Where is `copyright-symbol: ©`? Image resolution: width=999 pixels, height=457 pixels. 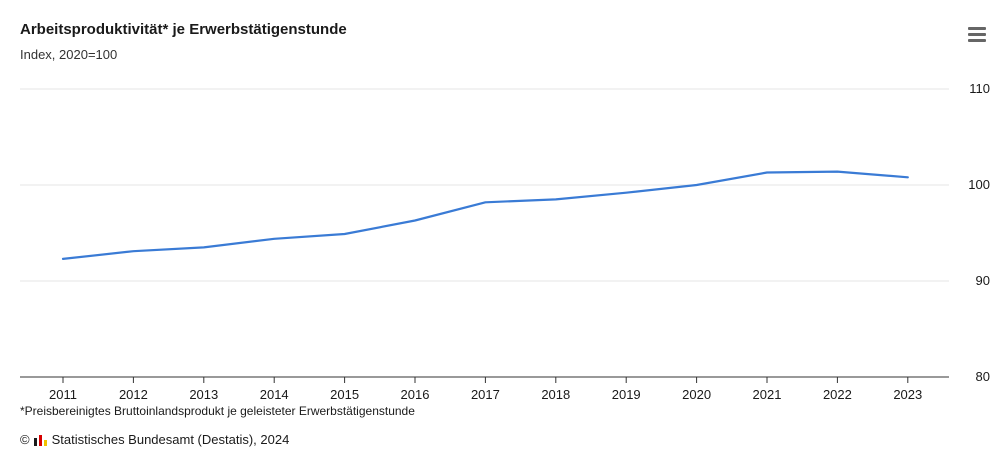 copyright-symbol: © is located at coordinates (25, 439).